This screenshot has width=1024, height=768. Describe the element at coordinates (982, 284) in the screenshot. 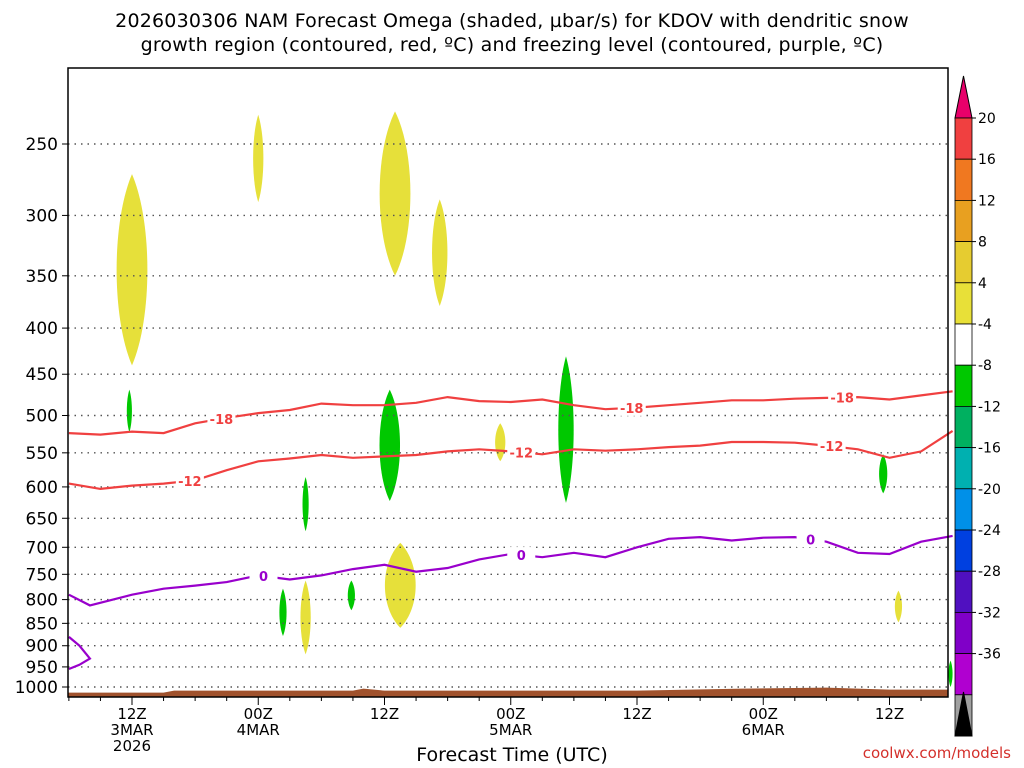

I see `colorbar-label-4: 4` at that location.